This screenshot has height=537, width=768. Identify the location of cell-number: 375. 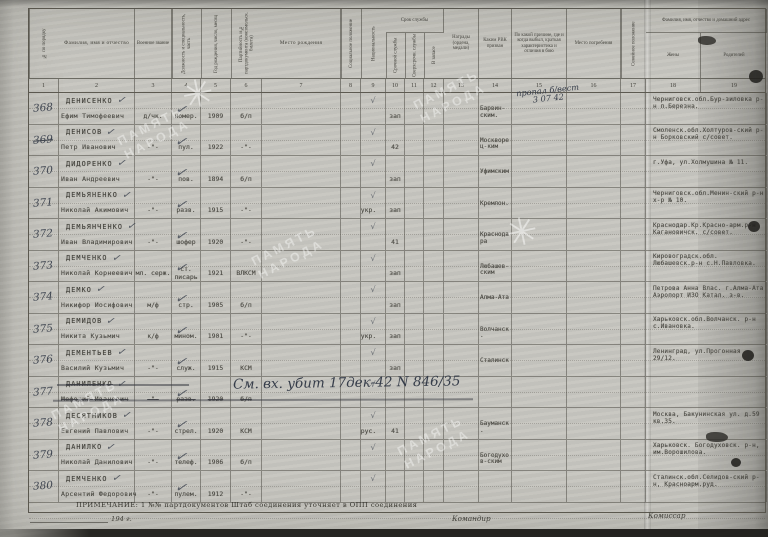
(44, 328).